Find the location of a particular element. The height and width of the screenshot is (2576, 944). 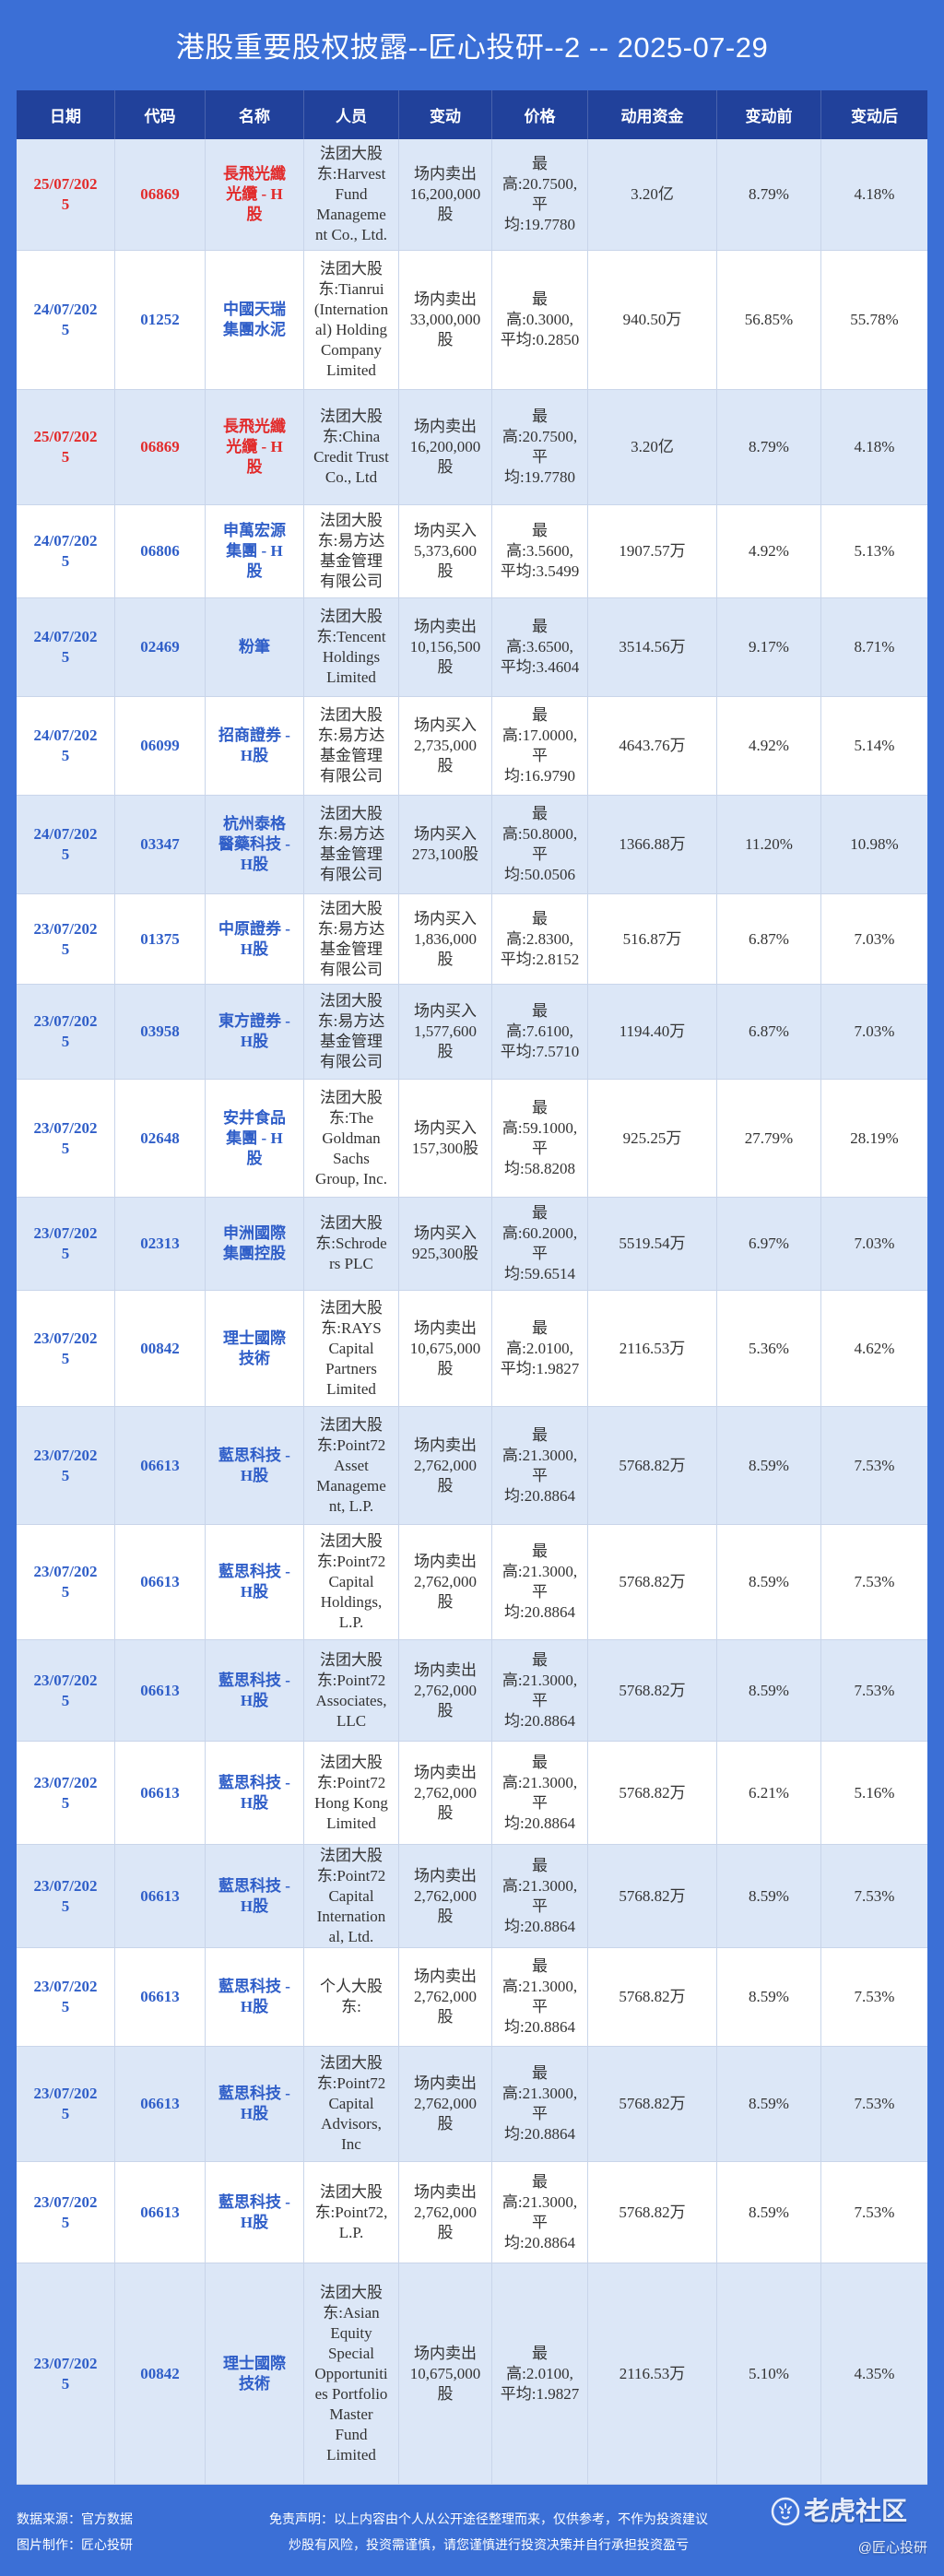

price-cell: 最高:3.6500,平均:3.4604 is located at coordinates (540, 647).